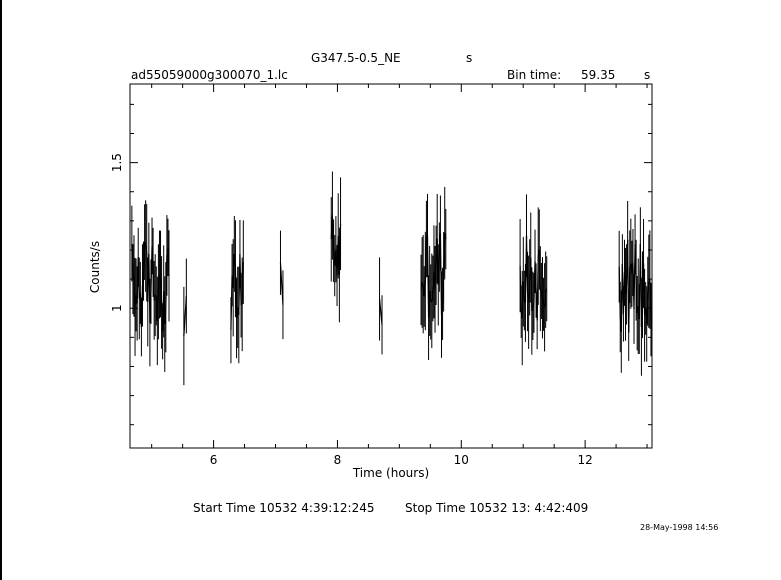 The image size is (781, 580). Describe the element at coordinates (284, 508) in the screenshot. I see `start-time: Start Time 10532 4:39:12:245` at that location.